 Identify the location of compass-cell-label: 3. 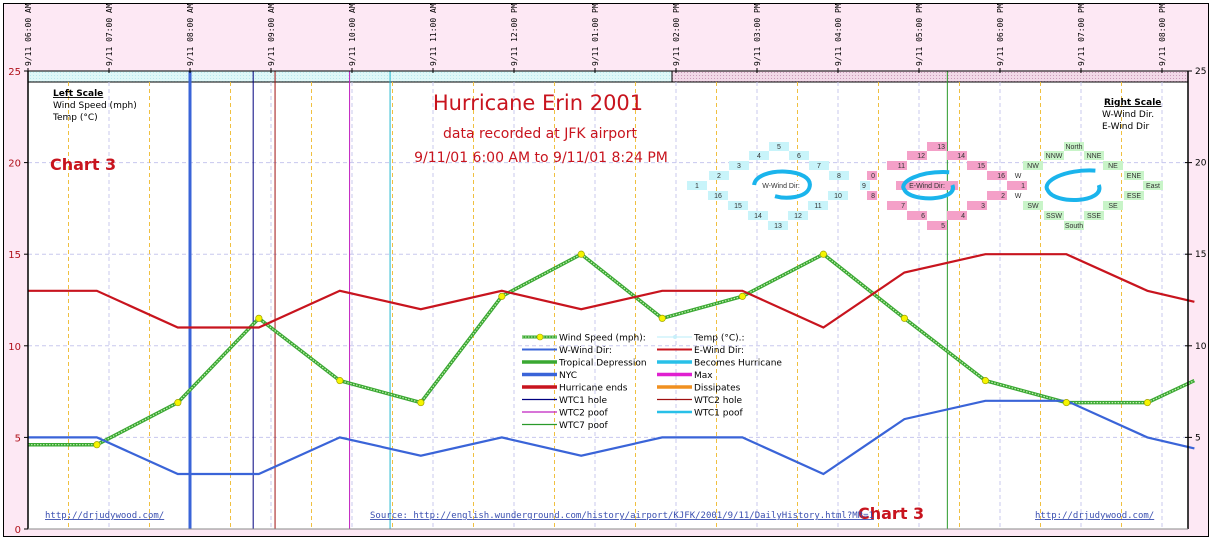
(983, 206).